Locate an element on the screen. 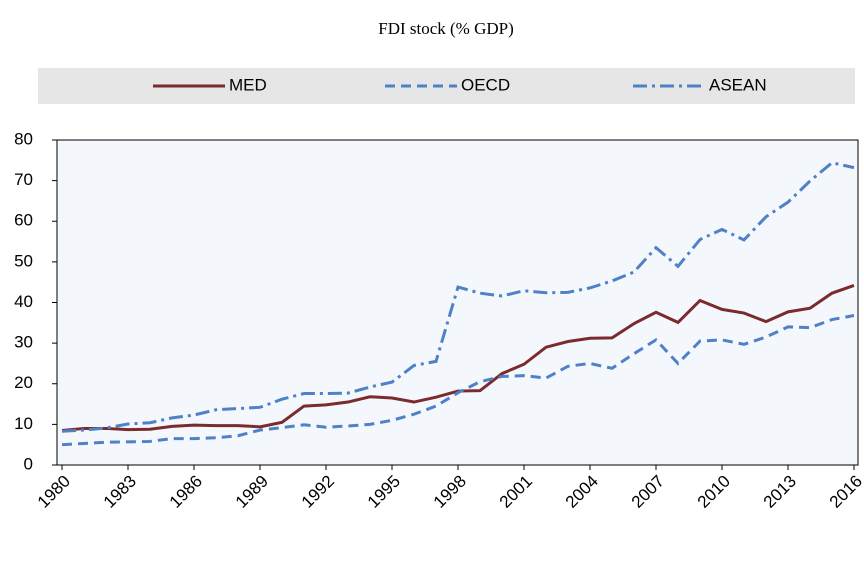 This screenshot has height=565, width=864. x-tick-label: 2001 is located at coordinates (516, 492).